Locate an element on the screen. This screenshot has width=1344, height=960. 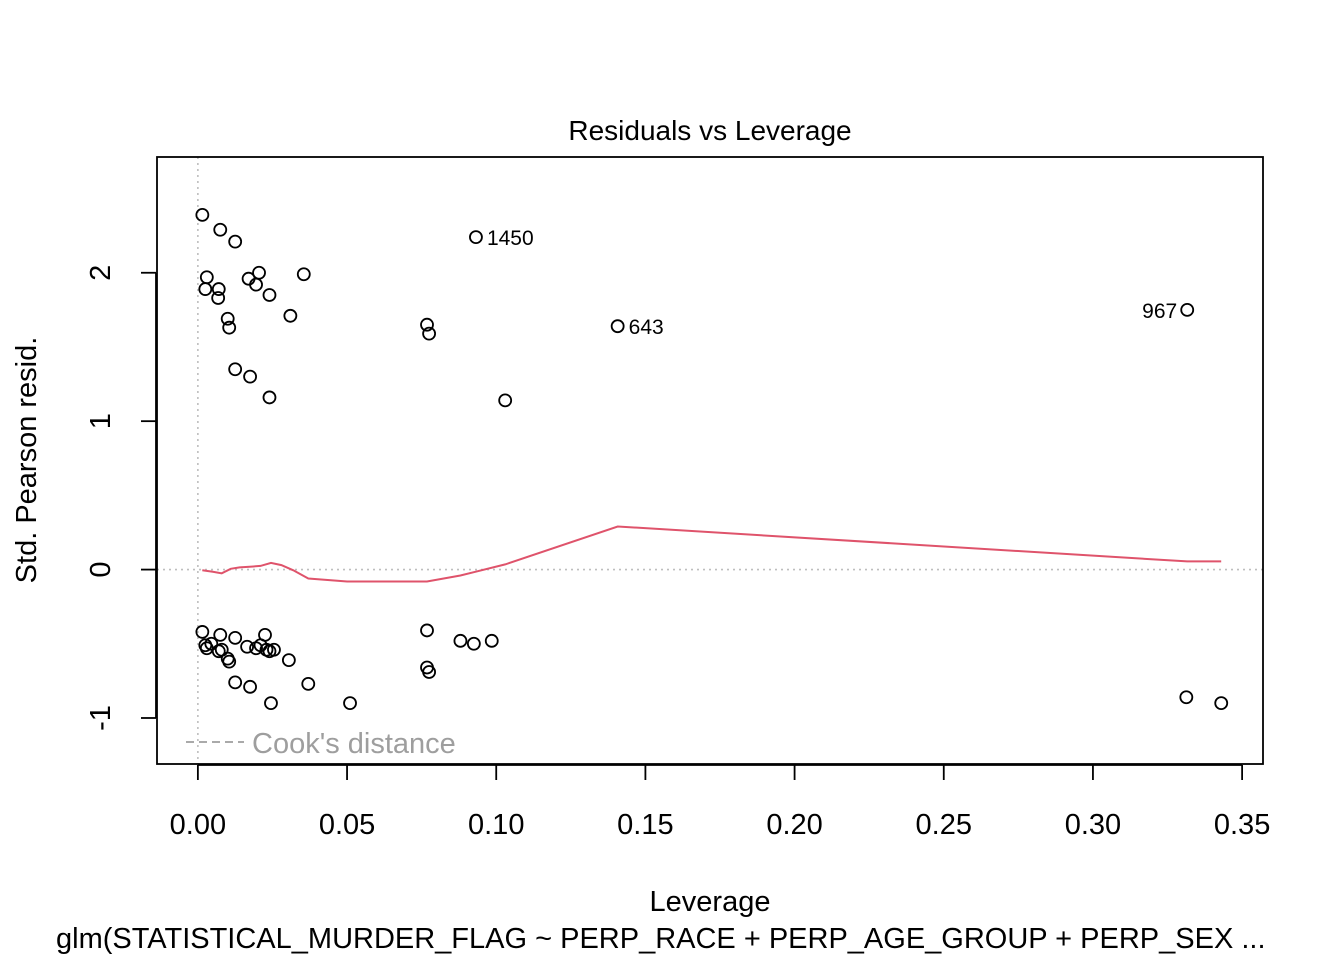
y-tick-label: 2 is located at coordinates (101, 273).